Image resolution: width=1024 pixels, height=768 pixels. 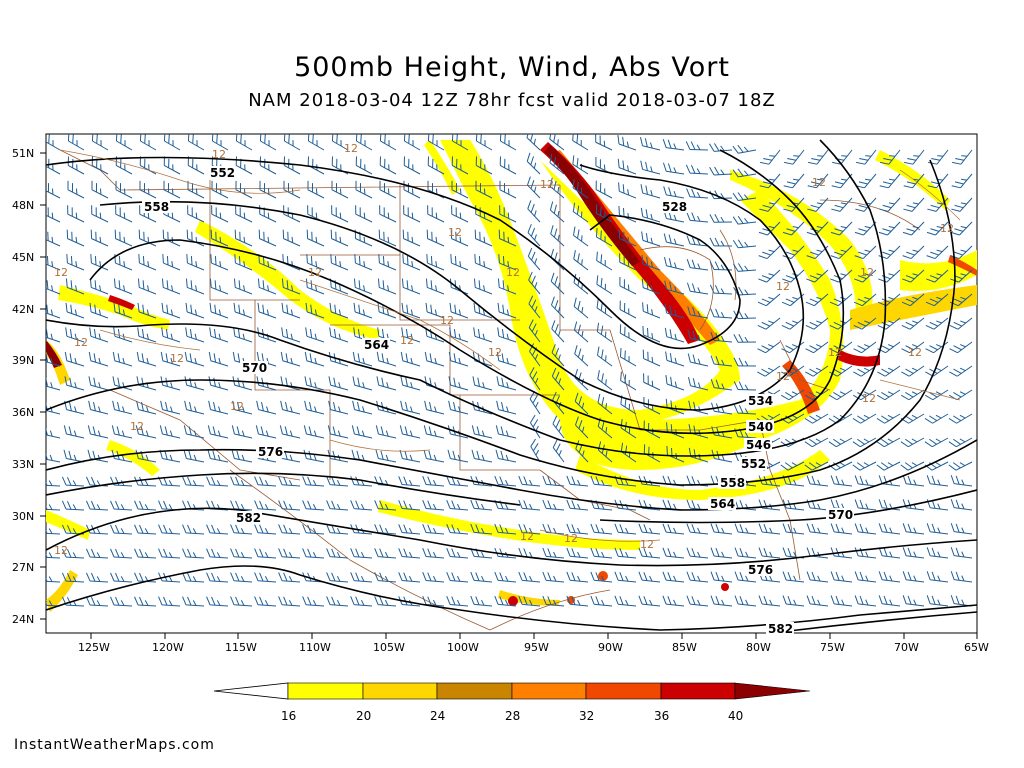 What do you see at coordinates (23, 412) in the screenshot?
I see `lat-label: 36N` at bounding box center [23, 412].